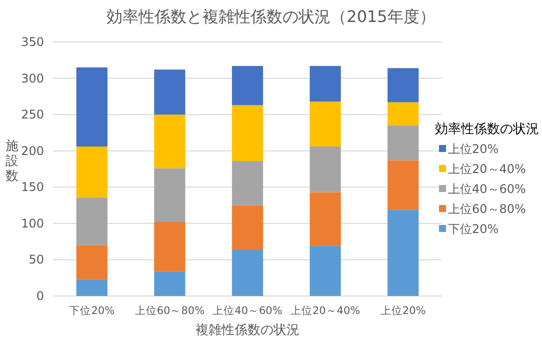  I want to click on legend-label: 上位60～80%, so click(487, 209).